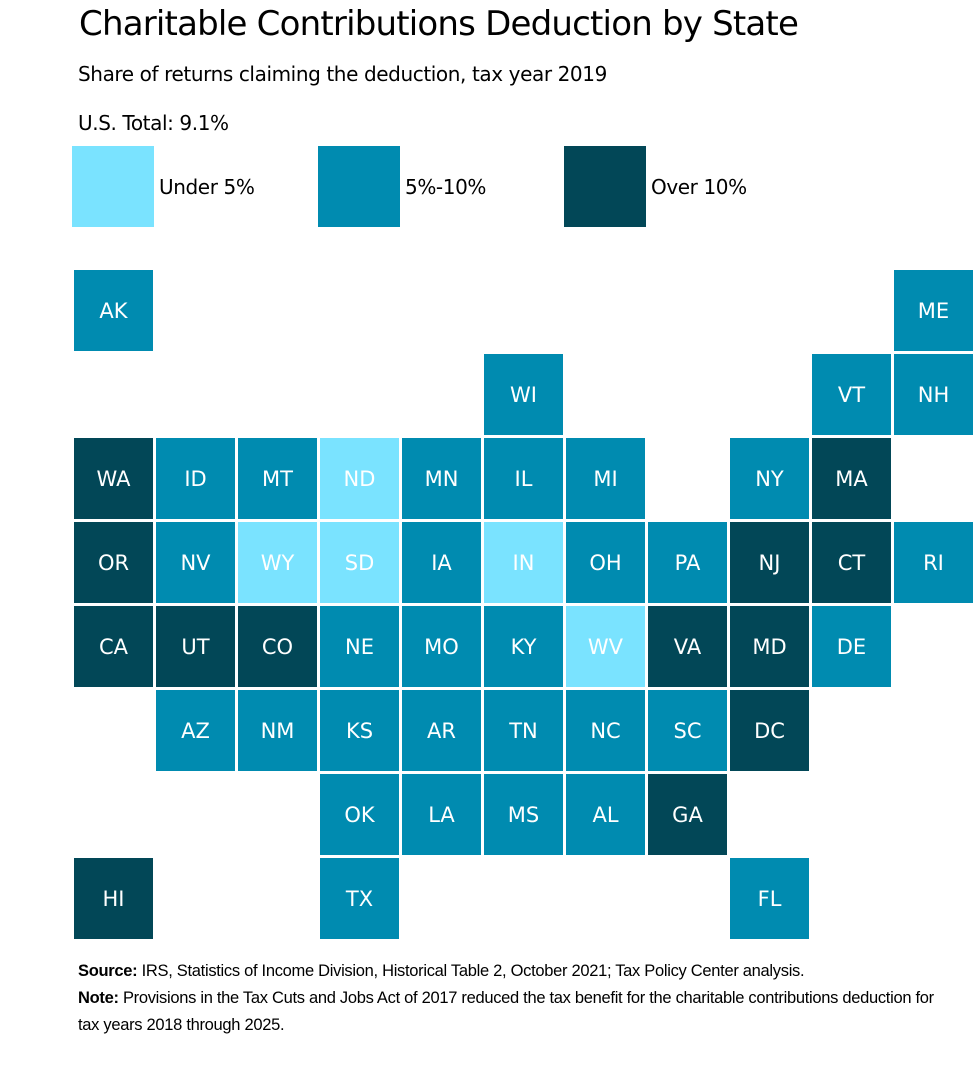  I want to click on state-tile-il: IL, so click(523, 478).